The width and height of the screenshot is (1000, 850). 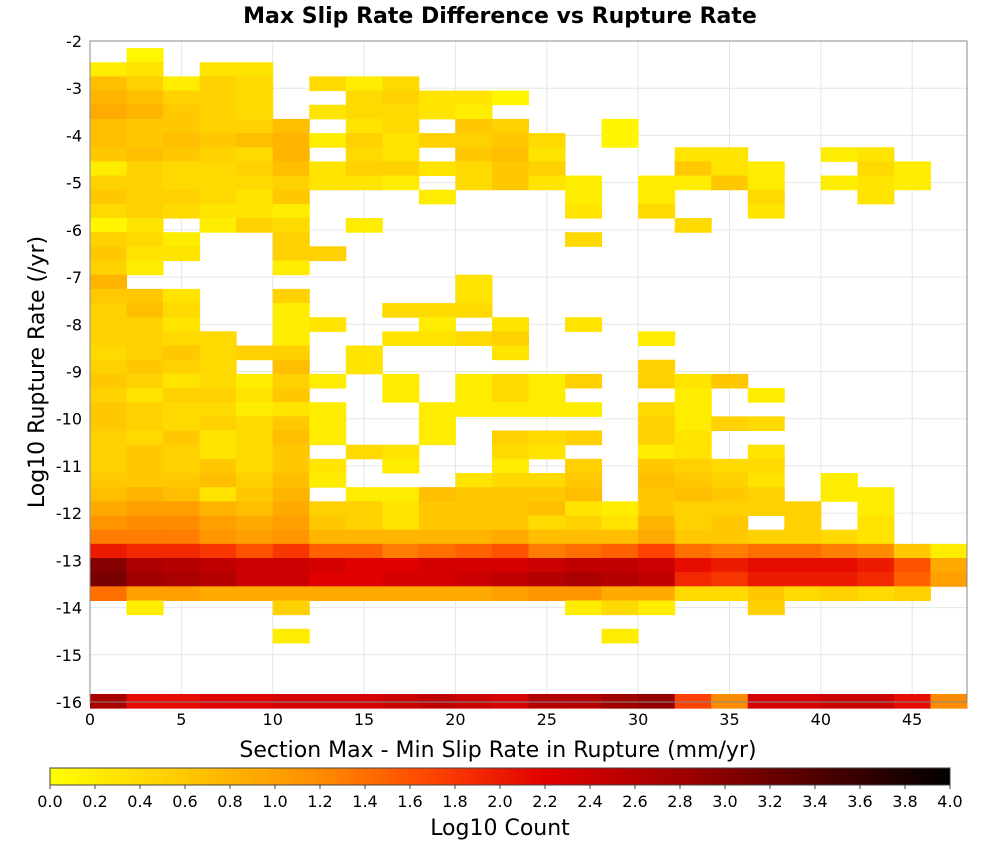 What do you see at coordinates (500, 828) in the screenshot?
I see `colorbar-label: Log10 Count` at bounding box center [500, 828].